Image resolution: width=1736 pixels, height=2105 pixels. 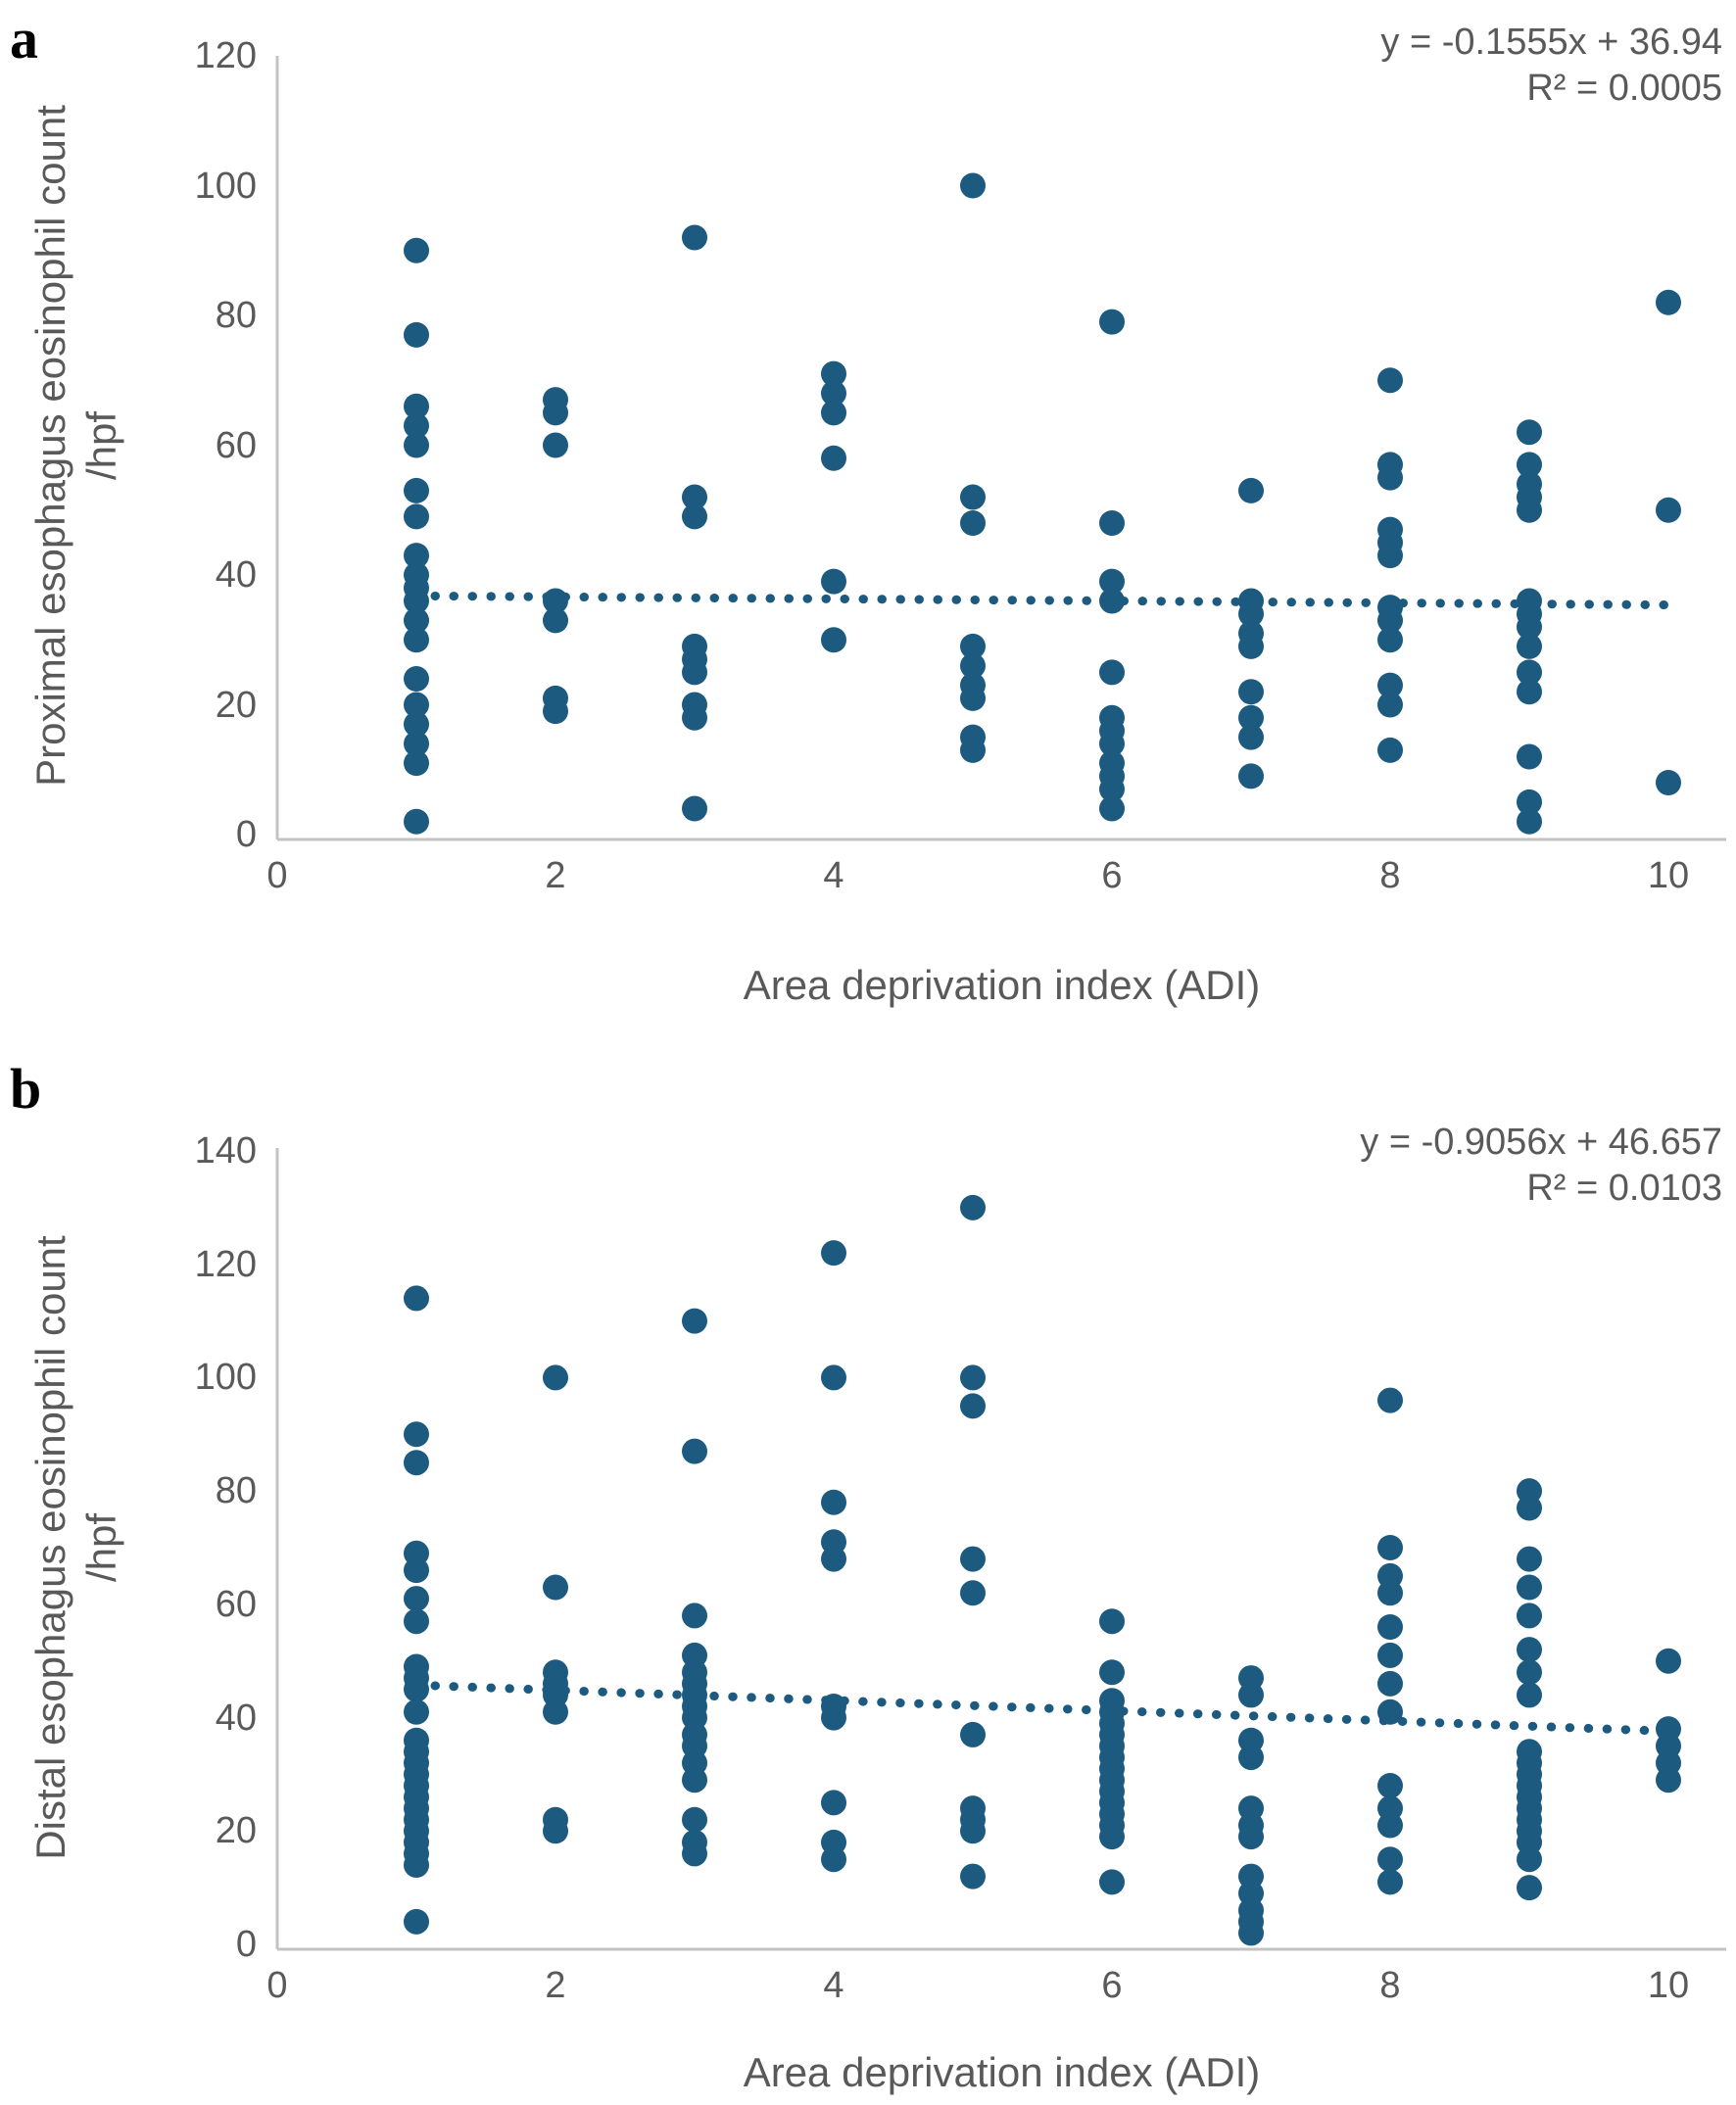 What do you see at coordinates (101, 445) in the screenshot?
I see `y-axis-subtitle-a: /hpf` at bounding box center [101, 445].